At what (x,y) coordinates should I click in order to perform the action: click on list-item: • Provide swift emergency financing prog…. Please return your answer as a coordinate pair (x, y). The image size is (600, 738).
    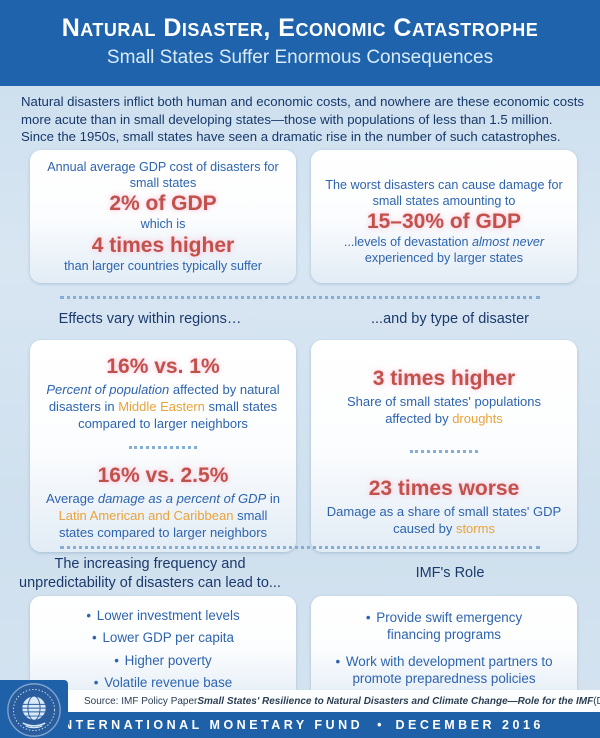
    Looking at the image, I should click on (444, 626).